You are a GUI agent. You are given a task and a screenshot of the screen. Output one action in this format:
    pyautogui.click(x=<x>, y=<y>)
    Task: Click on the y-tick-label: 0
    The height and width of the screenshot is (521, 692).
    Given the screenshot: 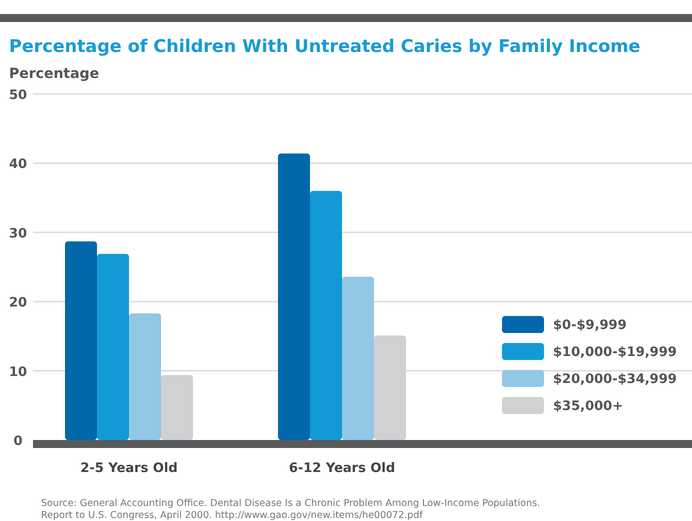 What is the action you would take?
    pyautogui.click(x=18, y=441)
    